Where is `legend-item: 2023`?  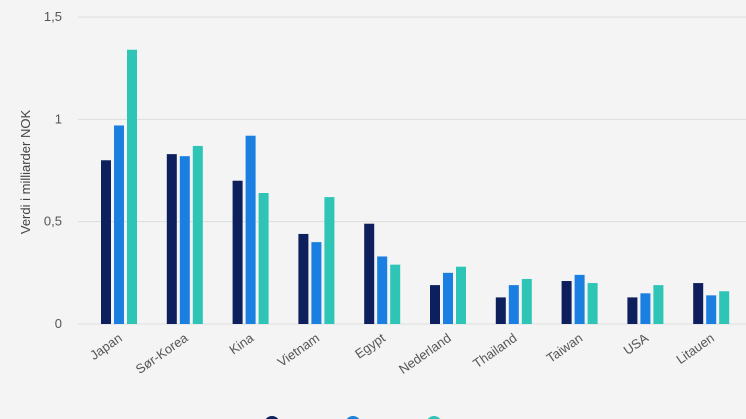 legend-item: 2023 is located at coordinates (370, 417).